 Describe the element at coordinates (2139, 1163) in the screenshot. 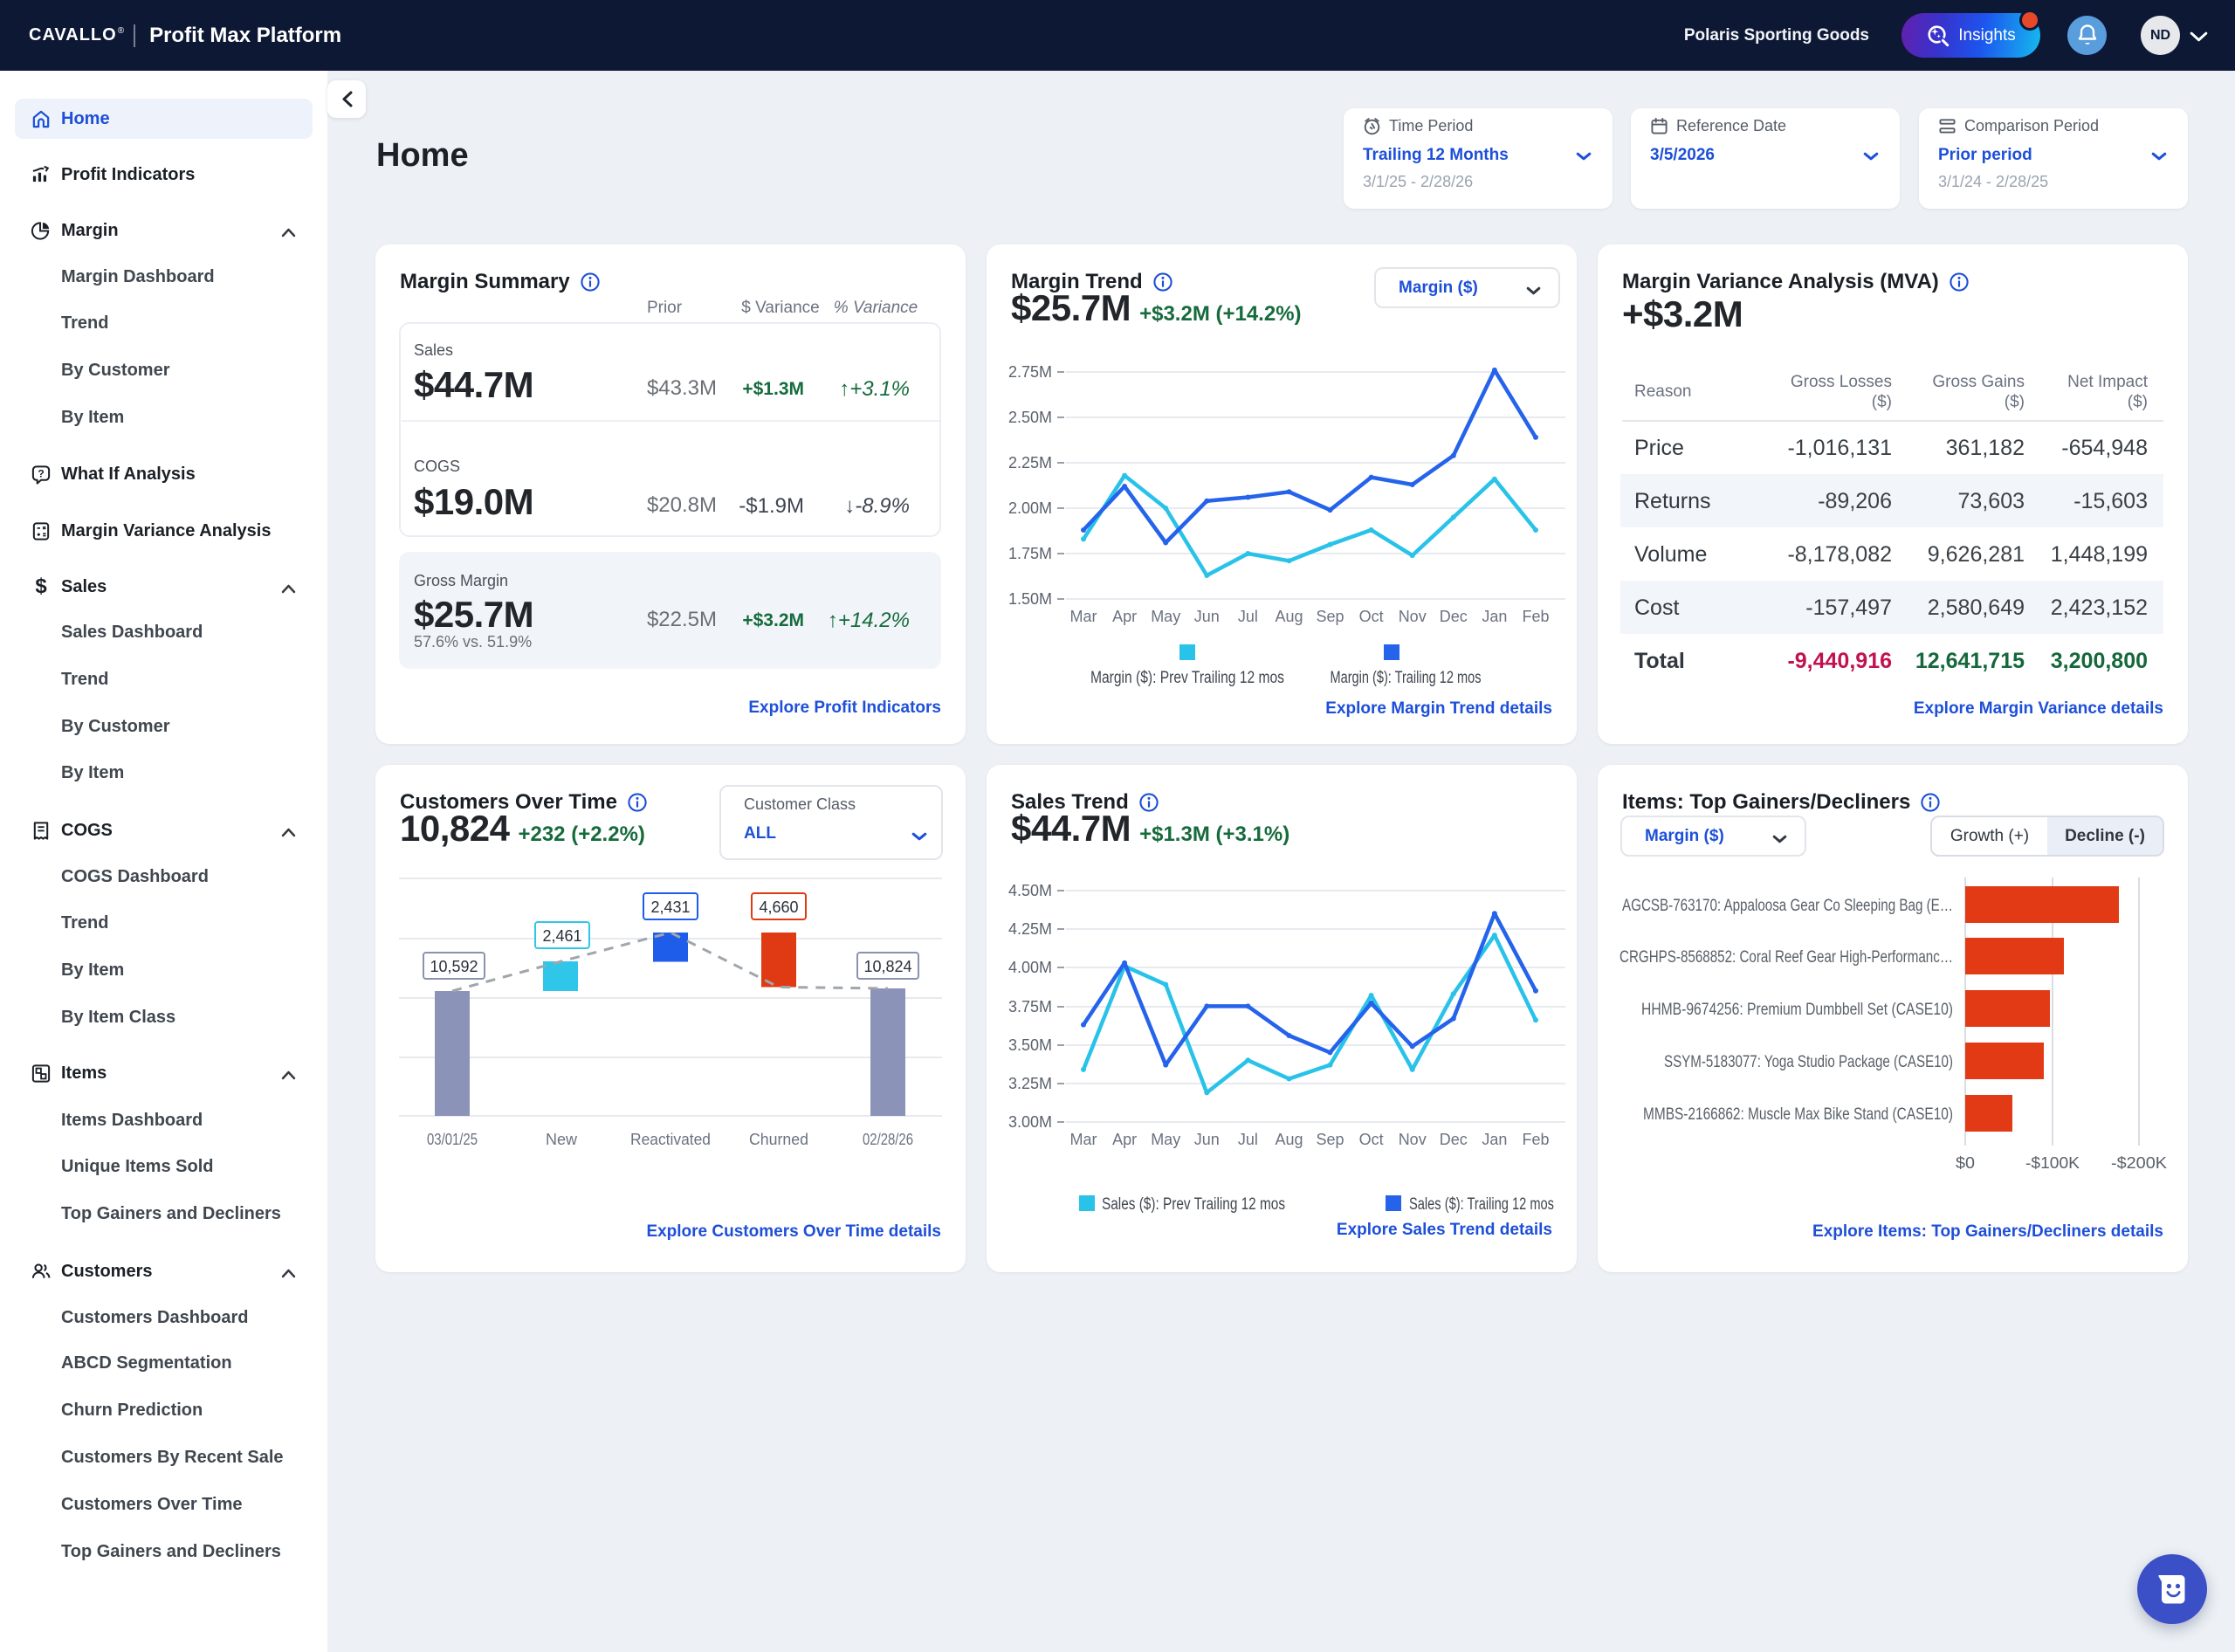

I see `svg-text: -$200K` at that location.